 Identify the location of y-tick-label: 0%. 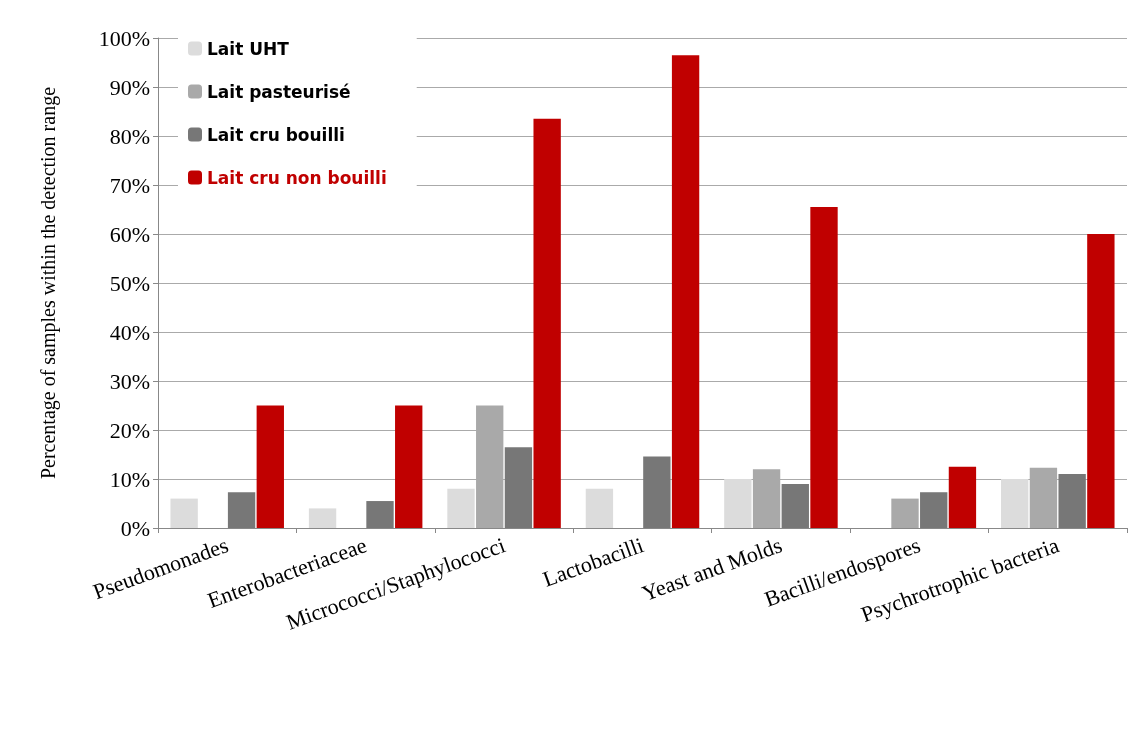
(135, 528).